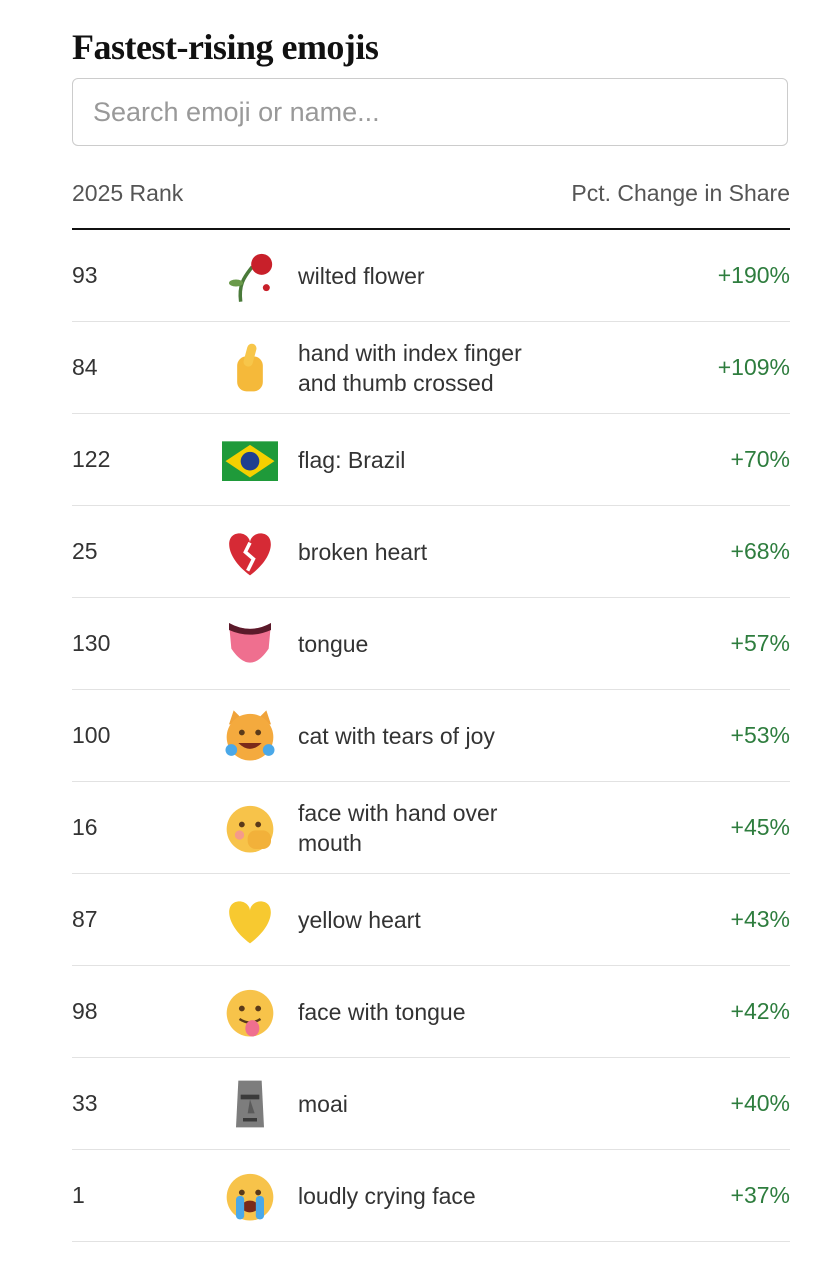 The image size is (835, 1280). Describe the element at coordinates (91, 459) in the screenshot. I see `rank-cell: 122` at that location.